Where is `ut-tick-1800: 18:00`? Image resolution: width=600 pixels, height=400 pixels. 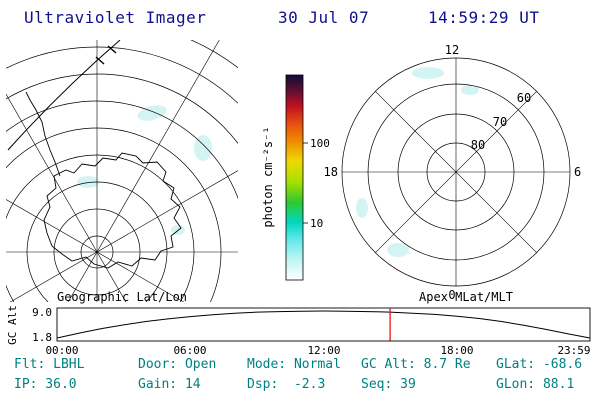 ut-tick-1800: 18:00 is located at coordinates (456, 350).